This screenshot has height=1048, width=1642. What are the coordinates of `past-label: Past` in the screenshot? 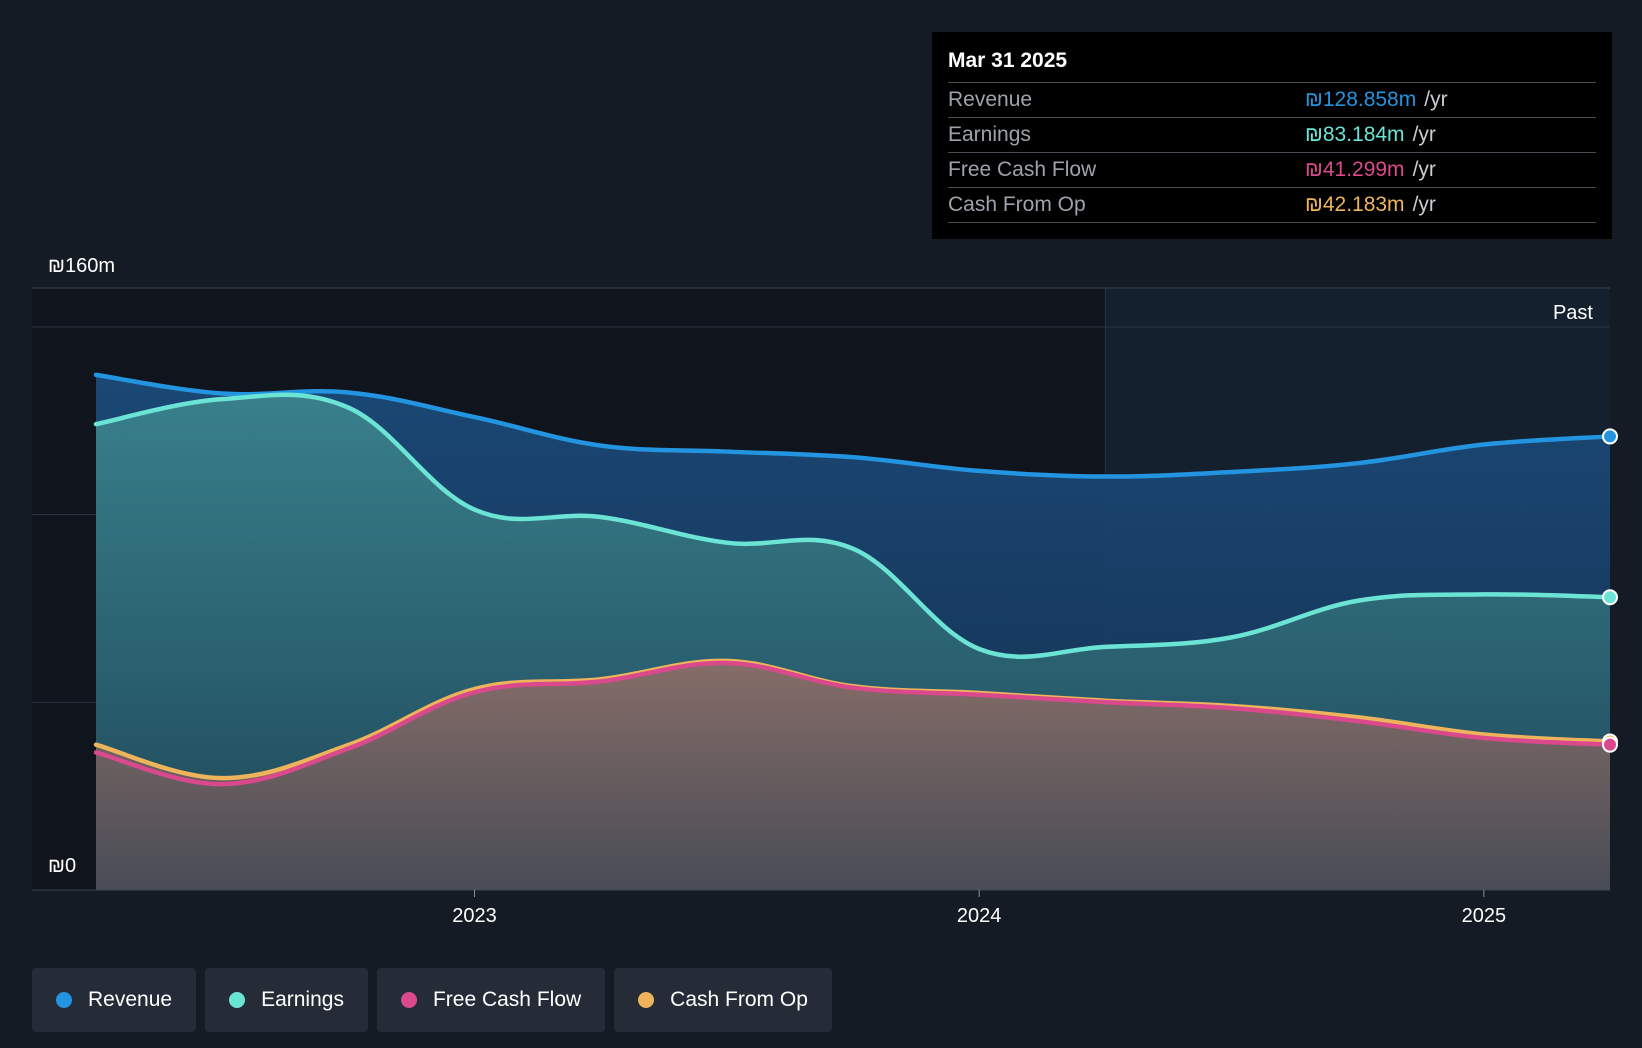 It's located at (1573, 313).